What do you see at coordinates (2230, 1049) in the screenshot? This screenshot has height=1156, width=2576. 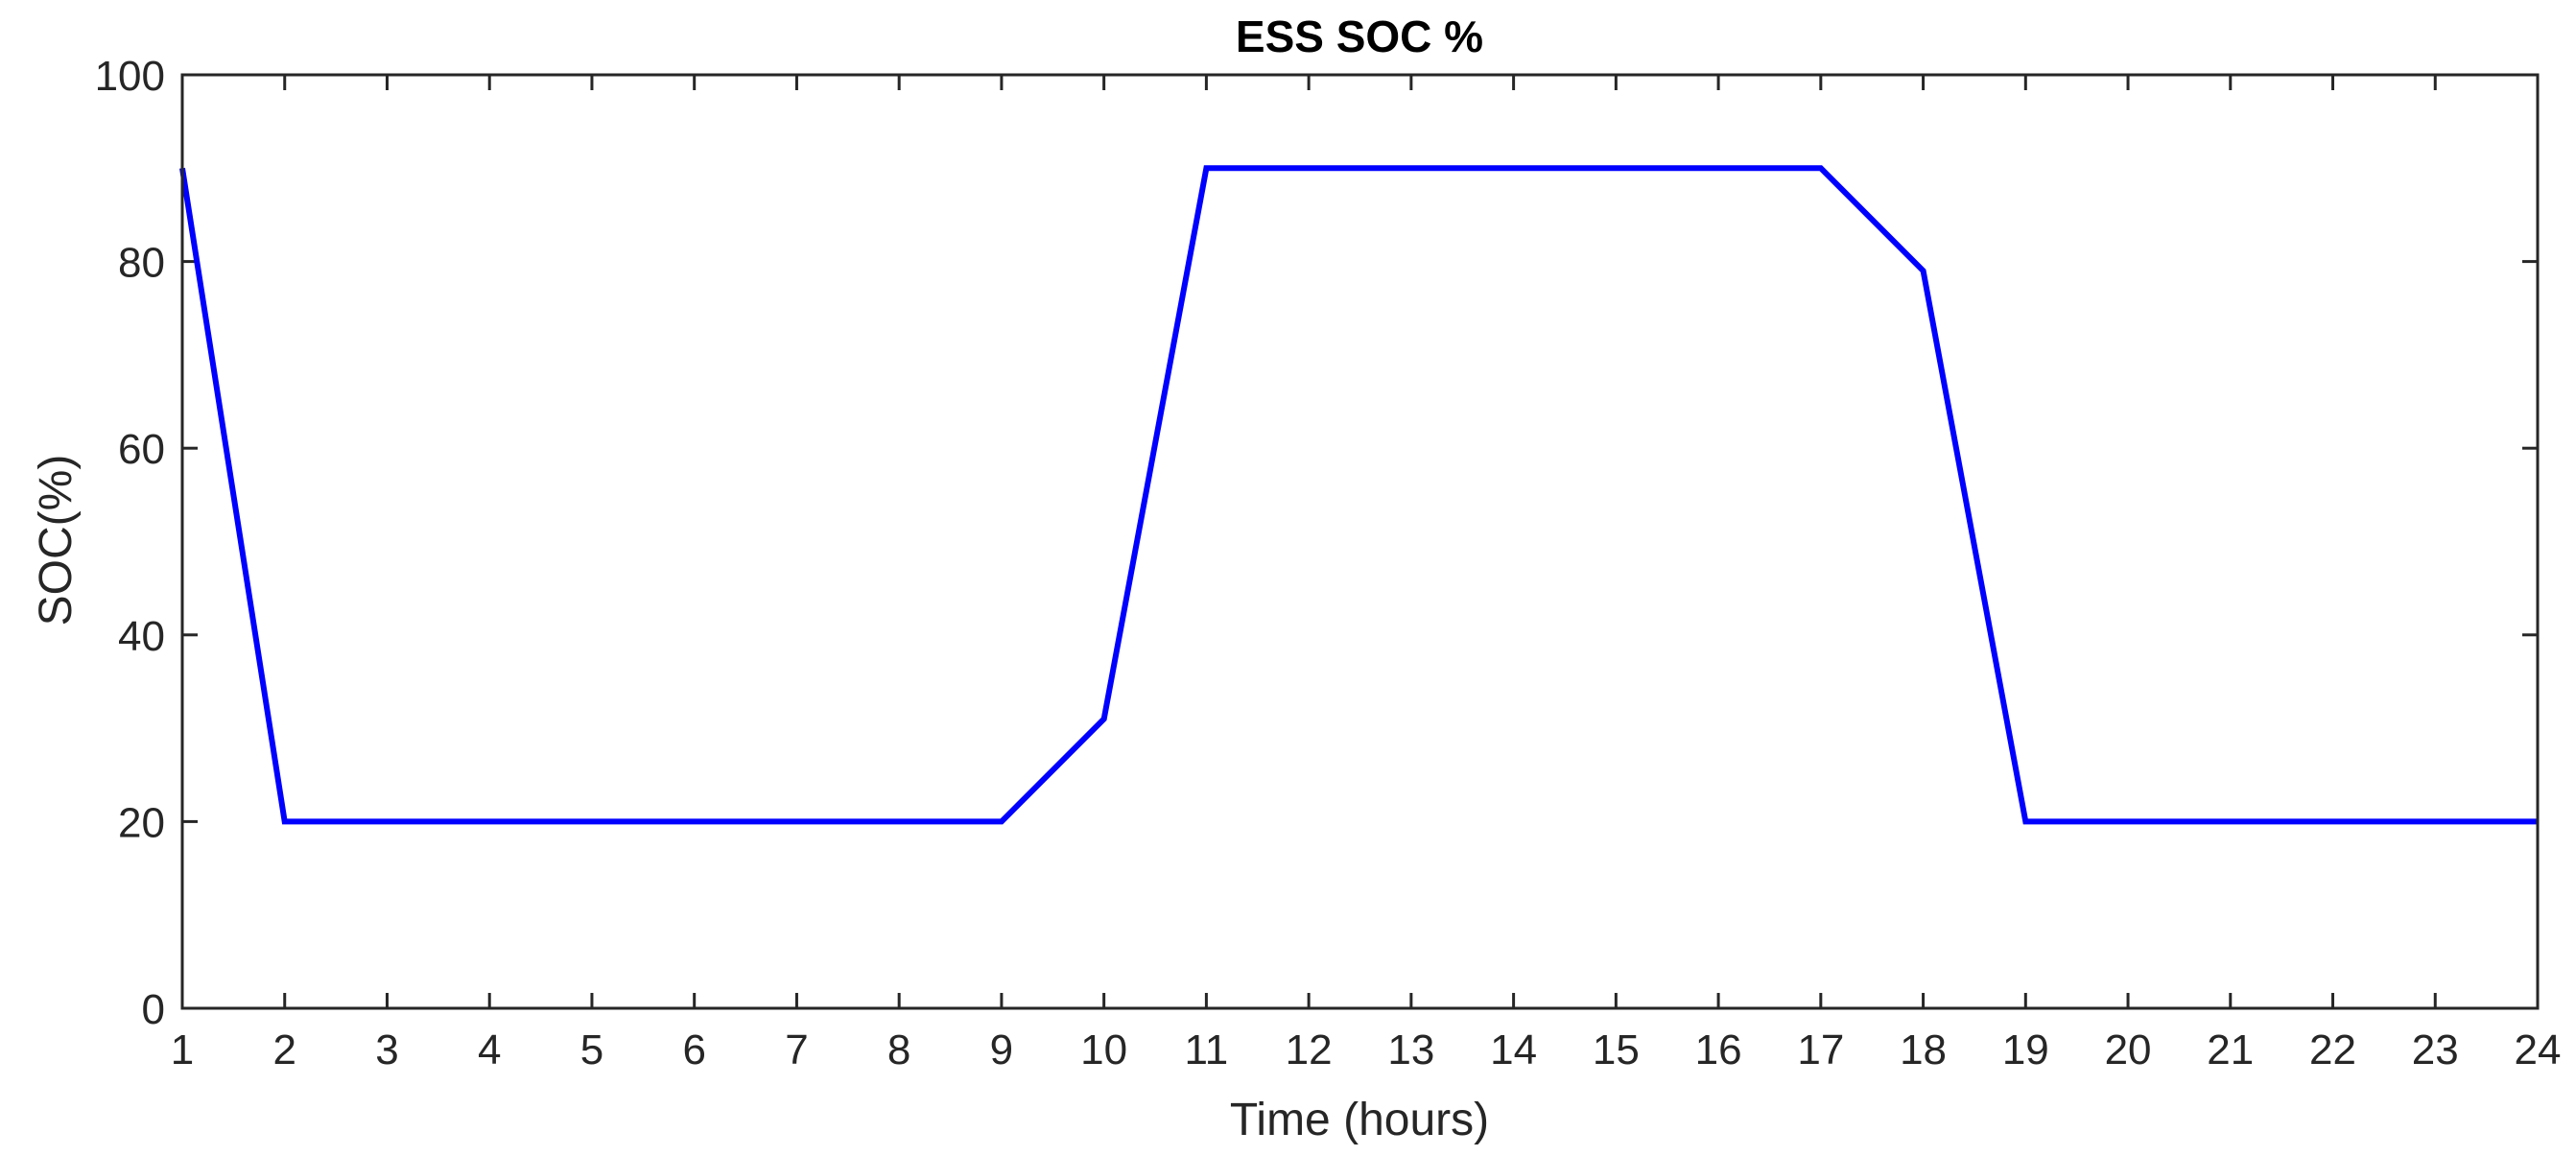 I see `x-tick-label: 21` at bounding box center [2230, 1049].